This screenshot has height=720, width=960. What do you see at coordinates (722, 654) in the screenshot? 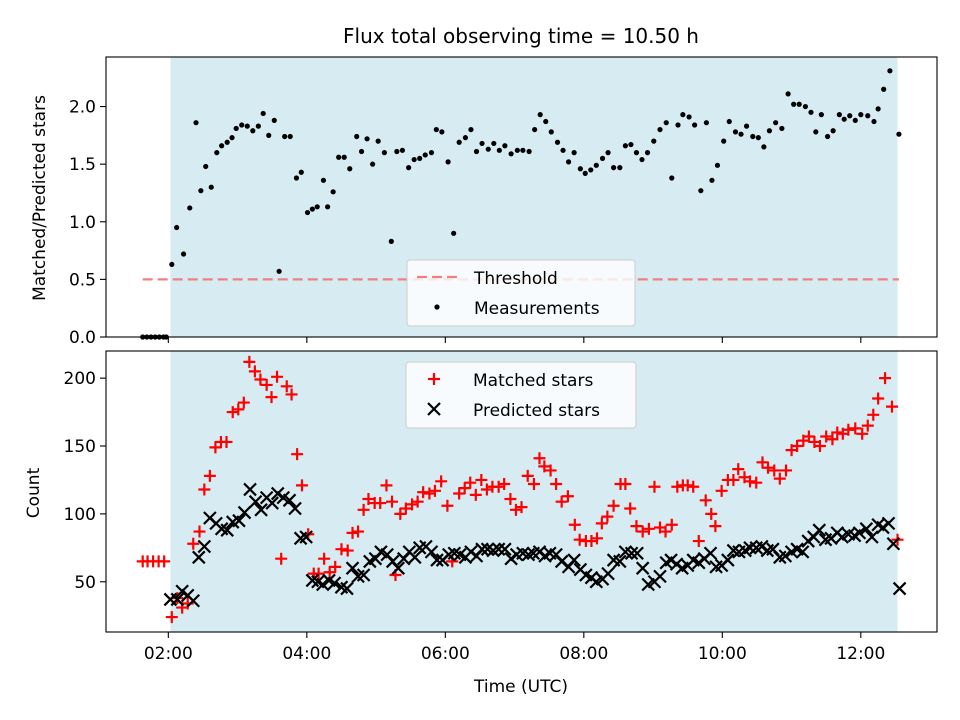
I see `x-tick-label: 10:00` at bounding box center [722, 654].